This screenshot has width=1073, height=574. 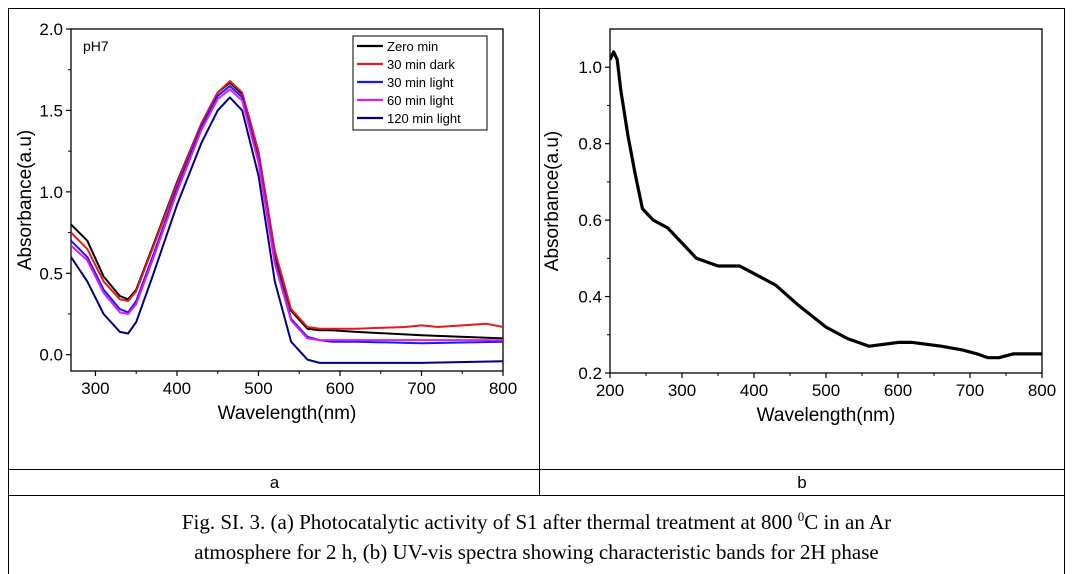 I want to click on chart-b-xtick-label: 800, so click(x=1042, y=390).